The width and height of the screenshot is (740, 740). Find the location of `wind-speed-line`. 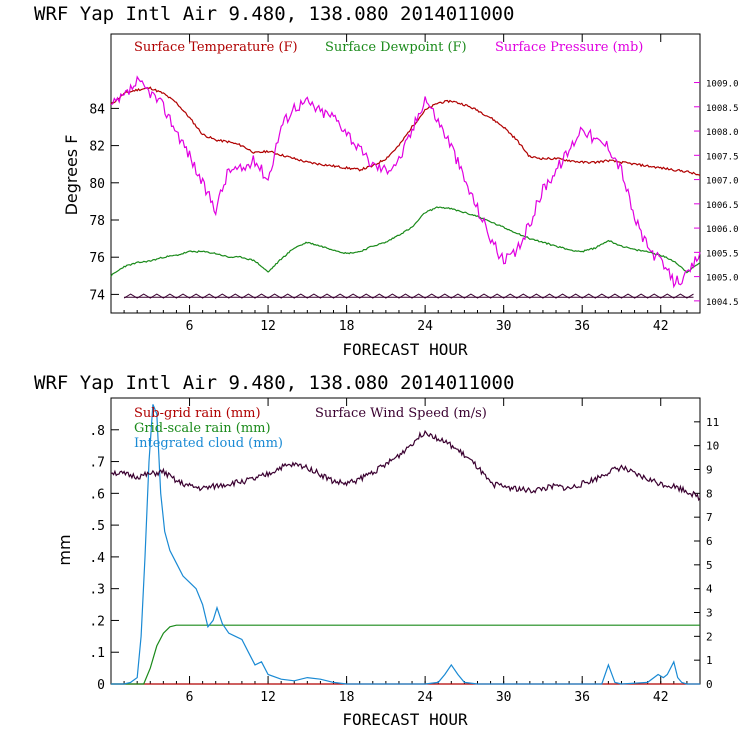

wind-speed-line is located at coordinates (405, 465).